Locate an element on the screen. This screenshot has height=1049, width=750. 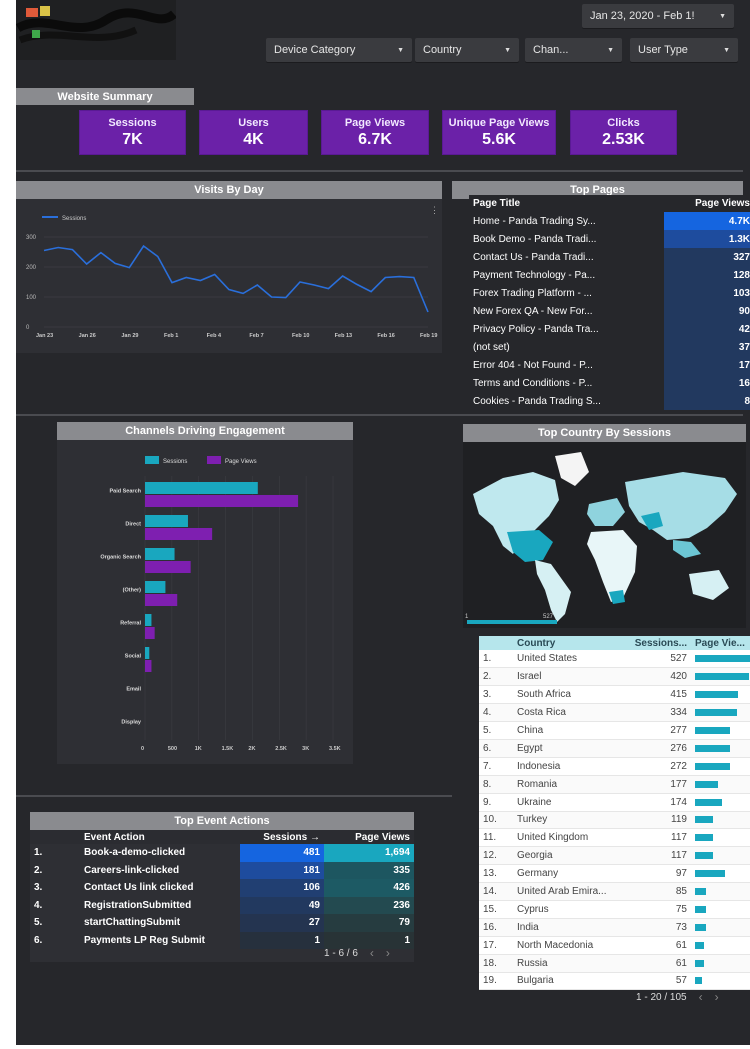
map-region-africa is located at coordinates (612, 566).